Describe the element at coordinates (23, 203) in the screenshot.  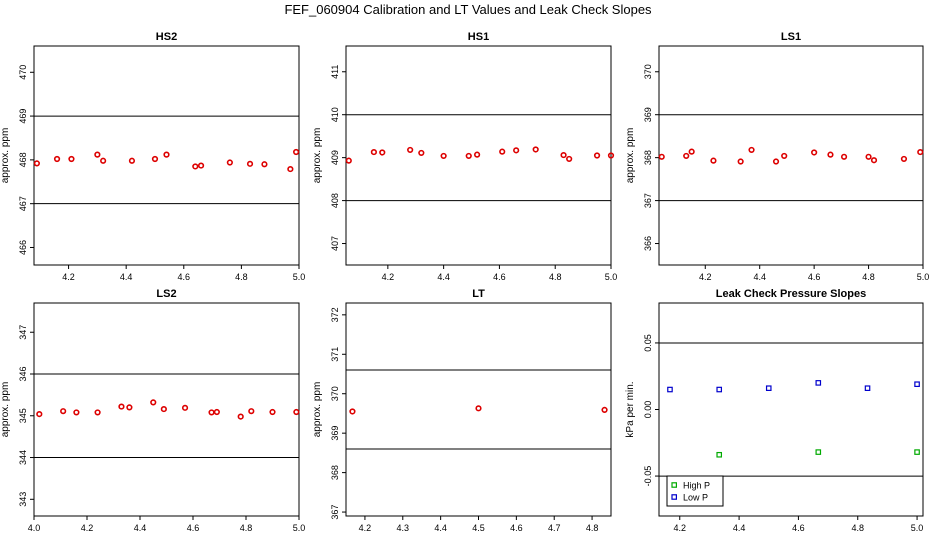
I see `y-tick-label: 467` at that location.